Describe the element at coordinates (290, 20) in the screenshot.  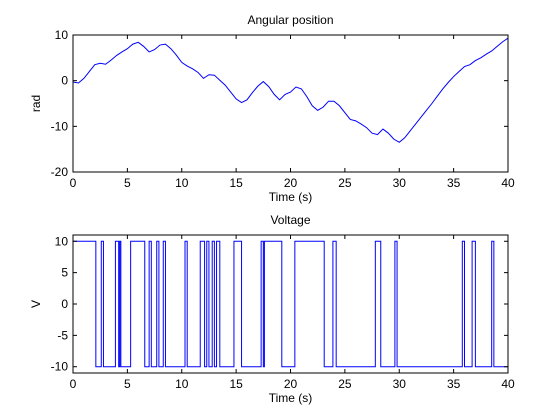
I see `chart-title: Angular position` at that location.